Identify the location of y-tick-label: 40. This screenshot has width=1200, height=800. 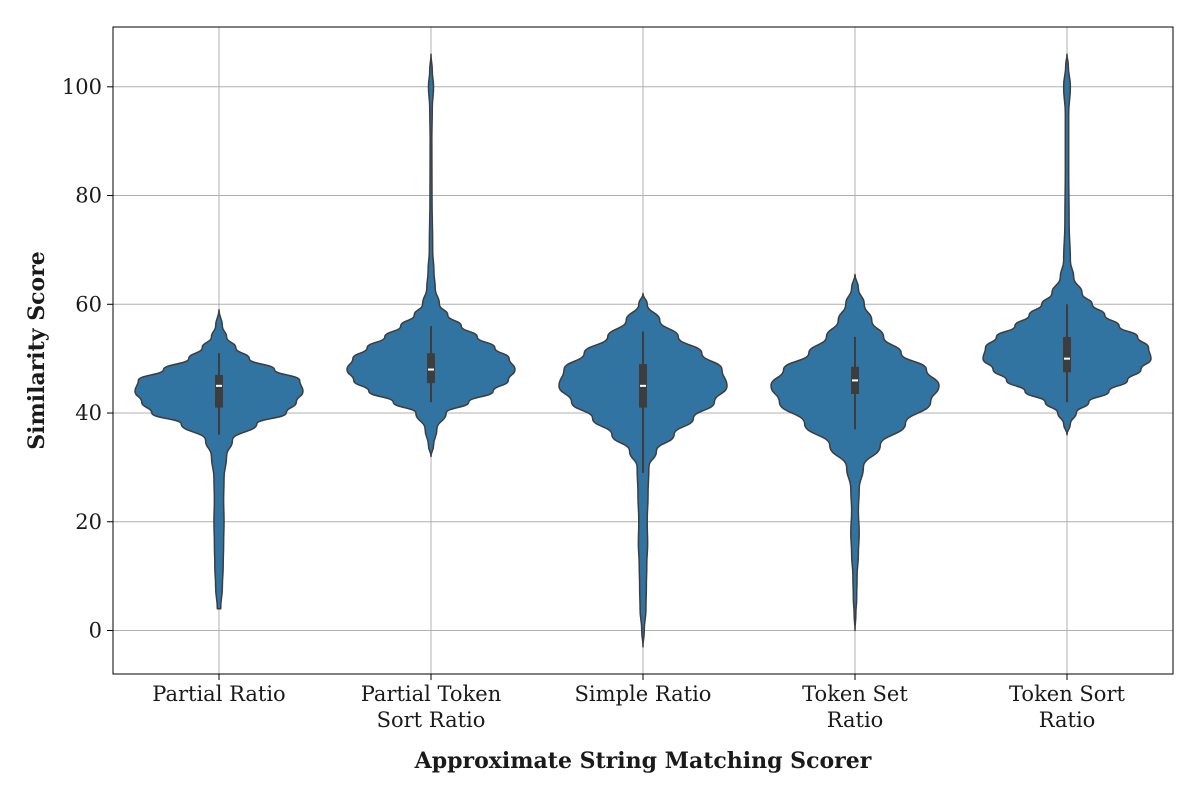
(88, 413).